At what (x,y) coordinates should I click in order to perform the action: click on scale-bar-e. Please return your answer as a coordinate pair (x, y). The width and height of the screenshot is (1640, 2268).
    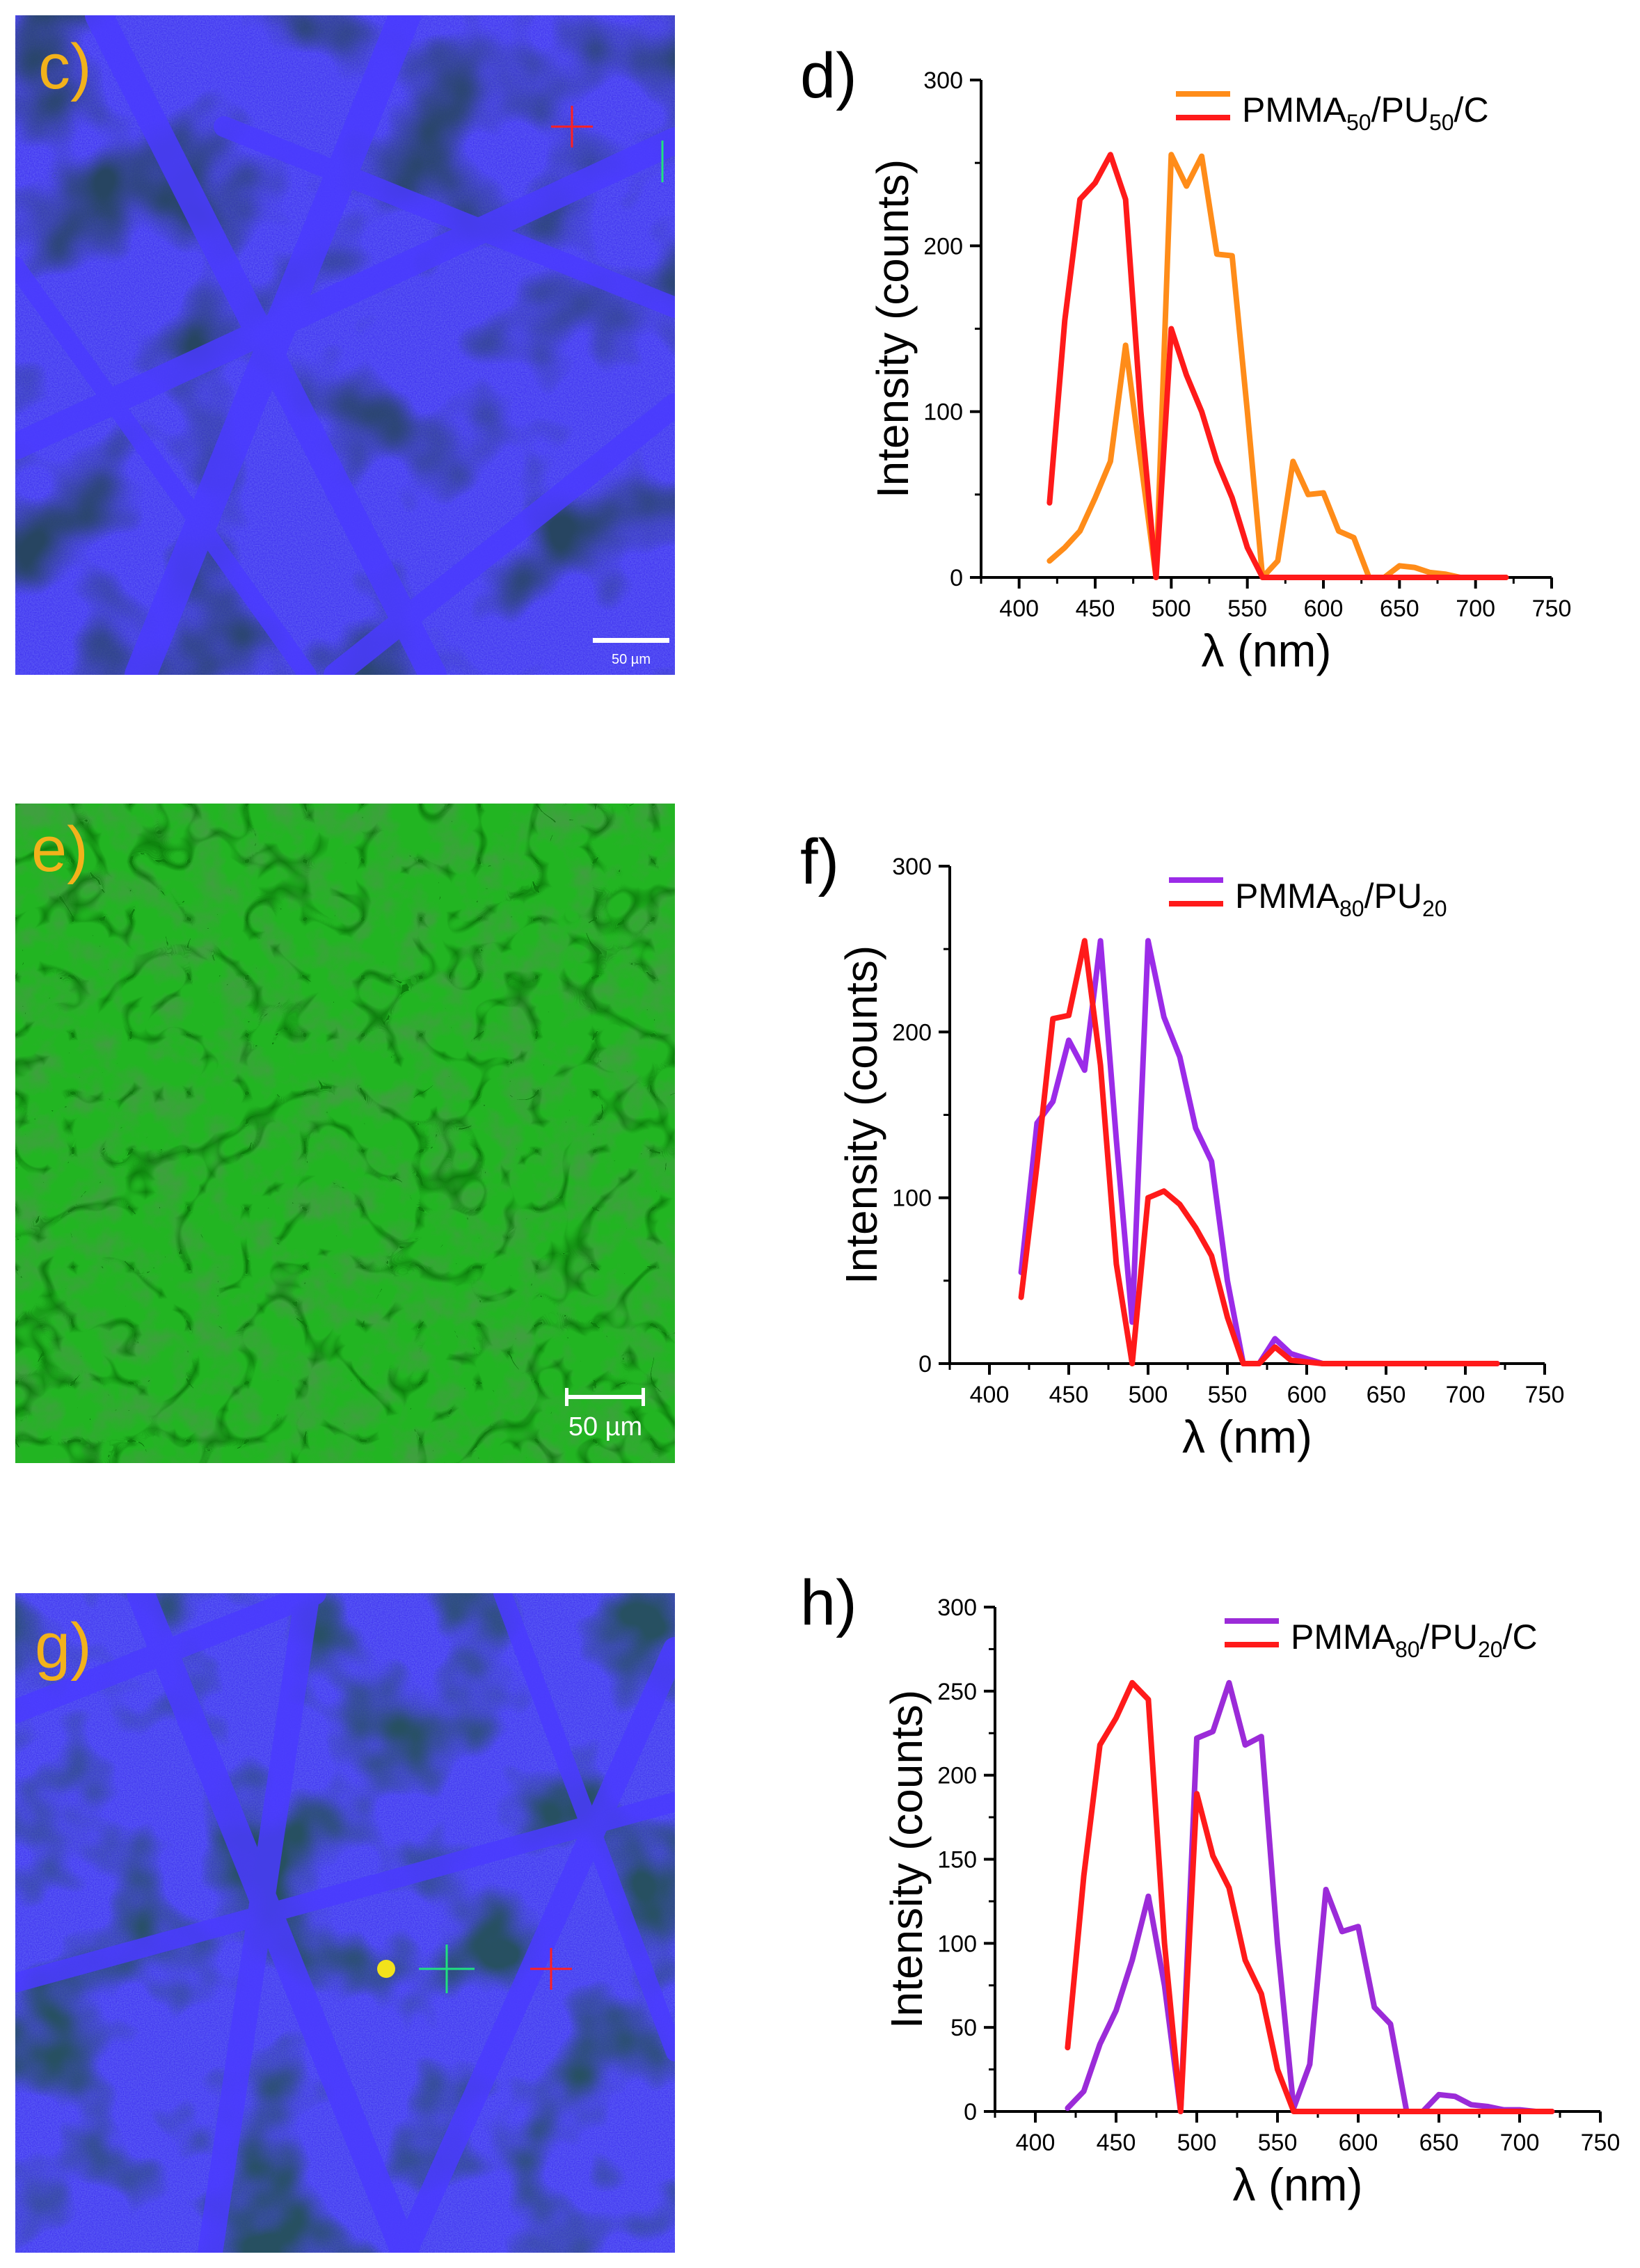
    Looking at the image, I should click on (605, 1397).